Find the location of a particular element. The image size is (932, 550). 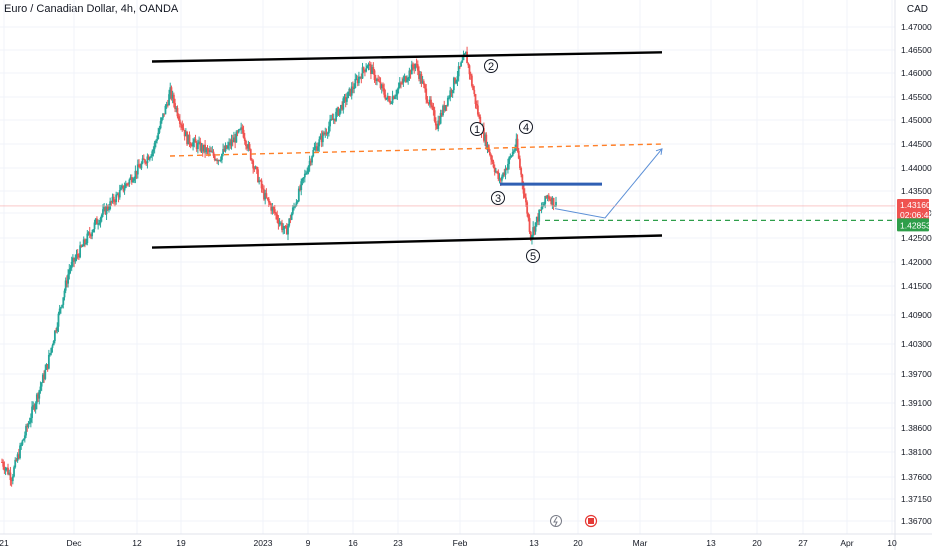

x-tick-label: 9 is located at coordinates (308, 543).